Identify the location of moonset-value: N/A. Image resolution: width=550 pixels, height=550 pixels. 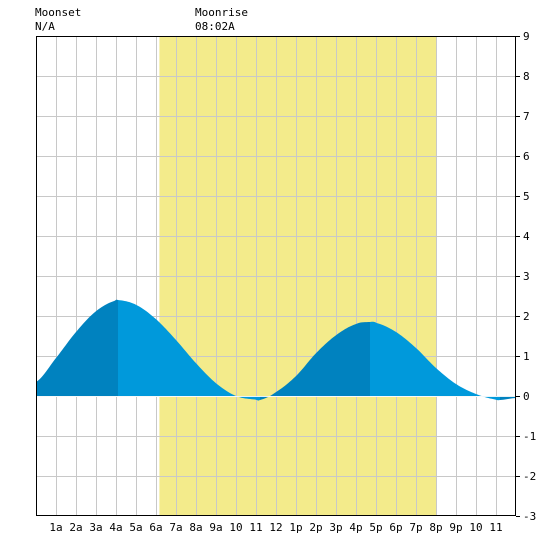
(45, 26).